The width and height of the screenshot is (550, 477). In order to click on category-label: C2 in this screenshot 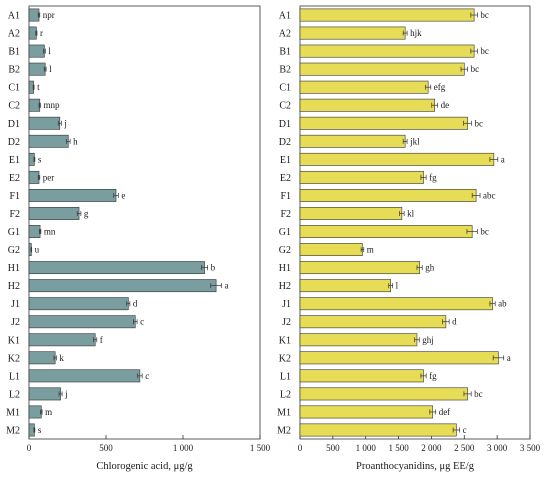, I will do `click(285, 106)`.